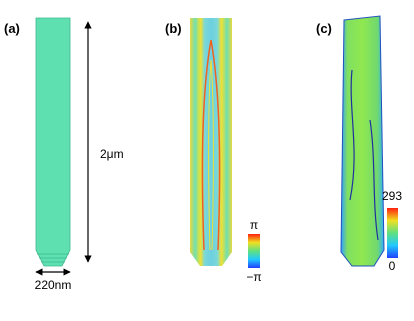  I want to click on colorbar-max: π, so click(254, 225).